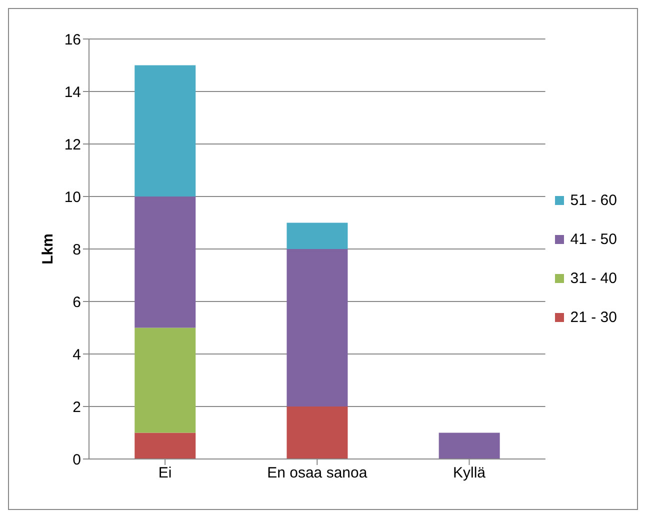  Describe the element at coordinates (76, 355) in the screenshot. I see `y-tick-label: 4` at that location.